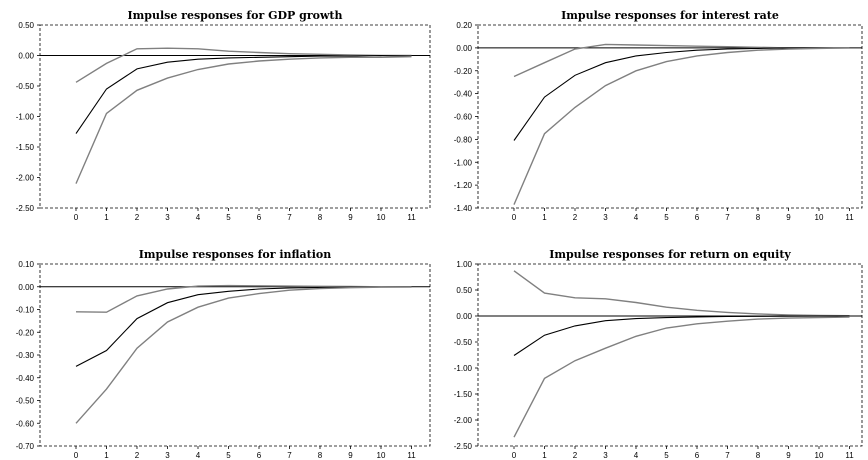 The height and width of the screenshot is (460, 868). Describe the element at coordinates (25, 446) in the screenshot. I see `y-tick-label: -0.70` at that location.